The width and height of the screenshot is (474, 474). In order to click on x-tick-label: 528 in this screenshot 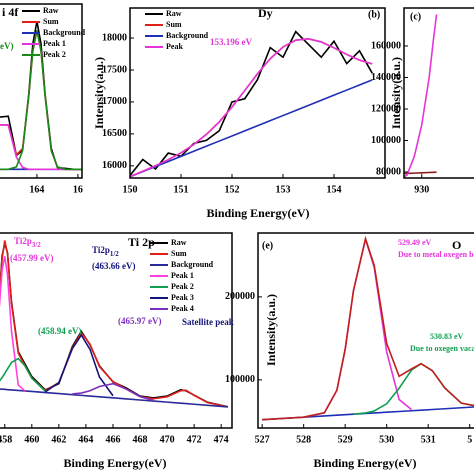, I will do `click(303, 439)`.